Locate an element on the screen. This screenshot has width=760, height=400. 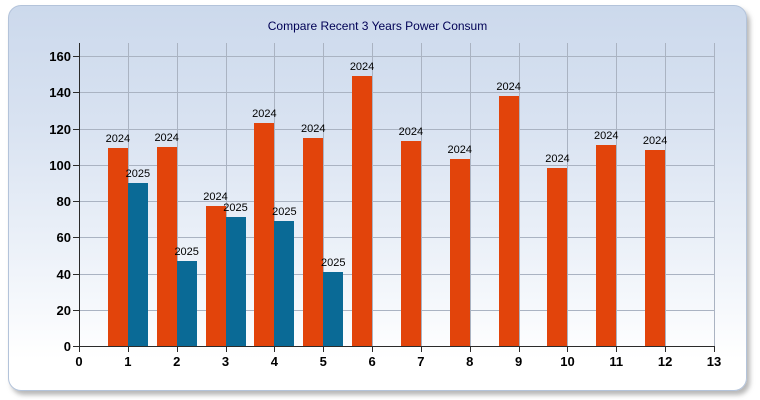
bar-label-2024-month-6: 2024 is located at coordinates (362, 66).